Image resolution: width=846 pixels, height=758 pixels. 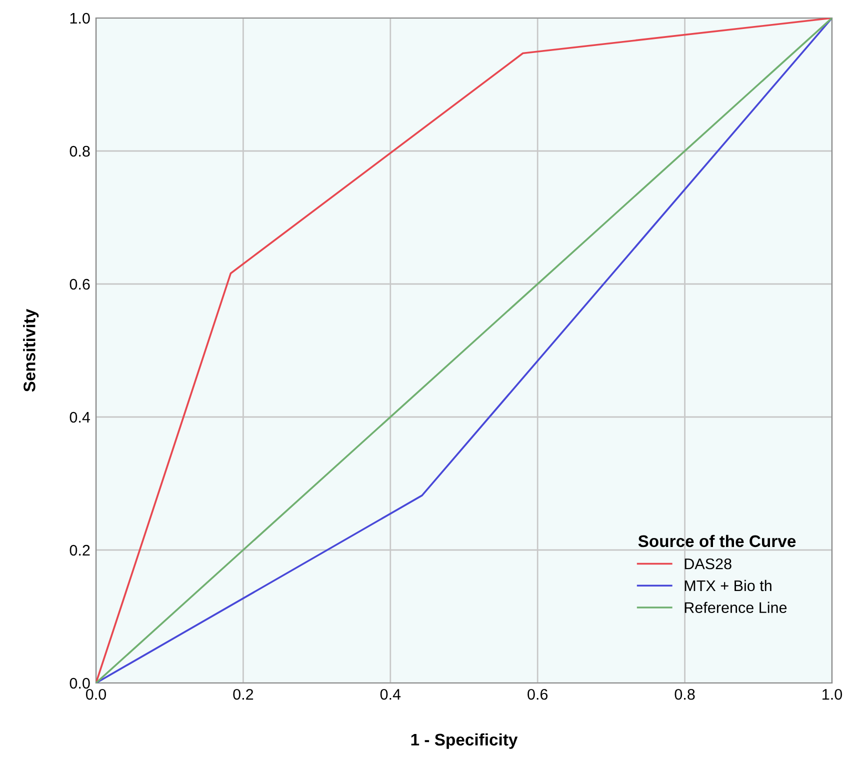 I want to click on y-axis-title: Sensitivity, so click(x=31, y=350).